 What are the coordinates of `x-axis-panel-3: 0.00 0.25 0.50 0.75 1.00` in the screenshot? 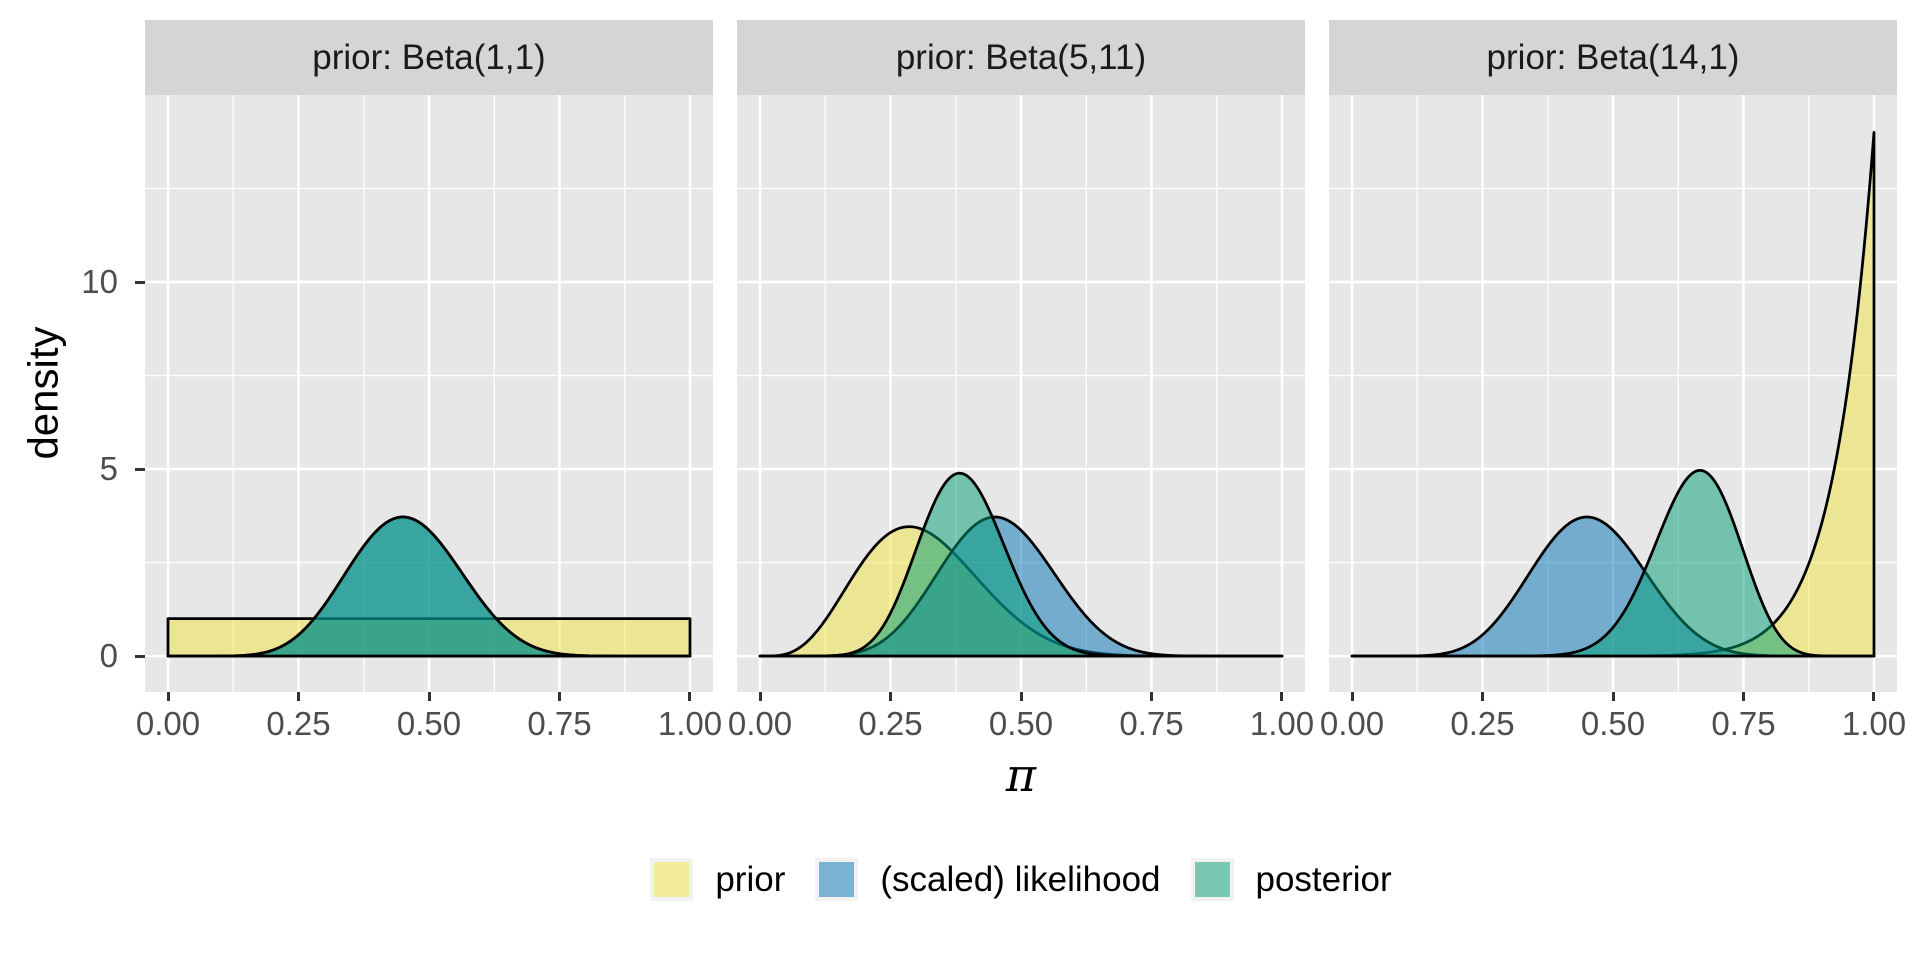 It's located at (1613, 720).